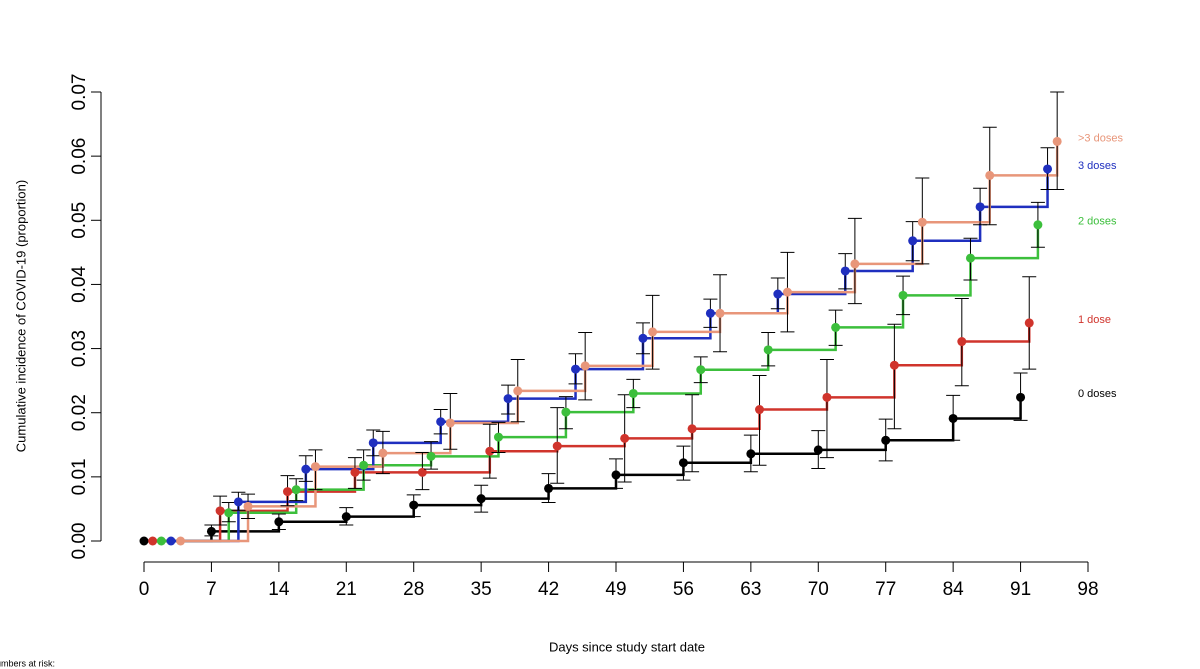 The width and height of the screenshot is (1200, 669). Describe the element at coordinates (481, 589) in the screenshot. I see `x-tick-label: 35` at that location.